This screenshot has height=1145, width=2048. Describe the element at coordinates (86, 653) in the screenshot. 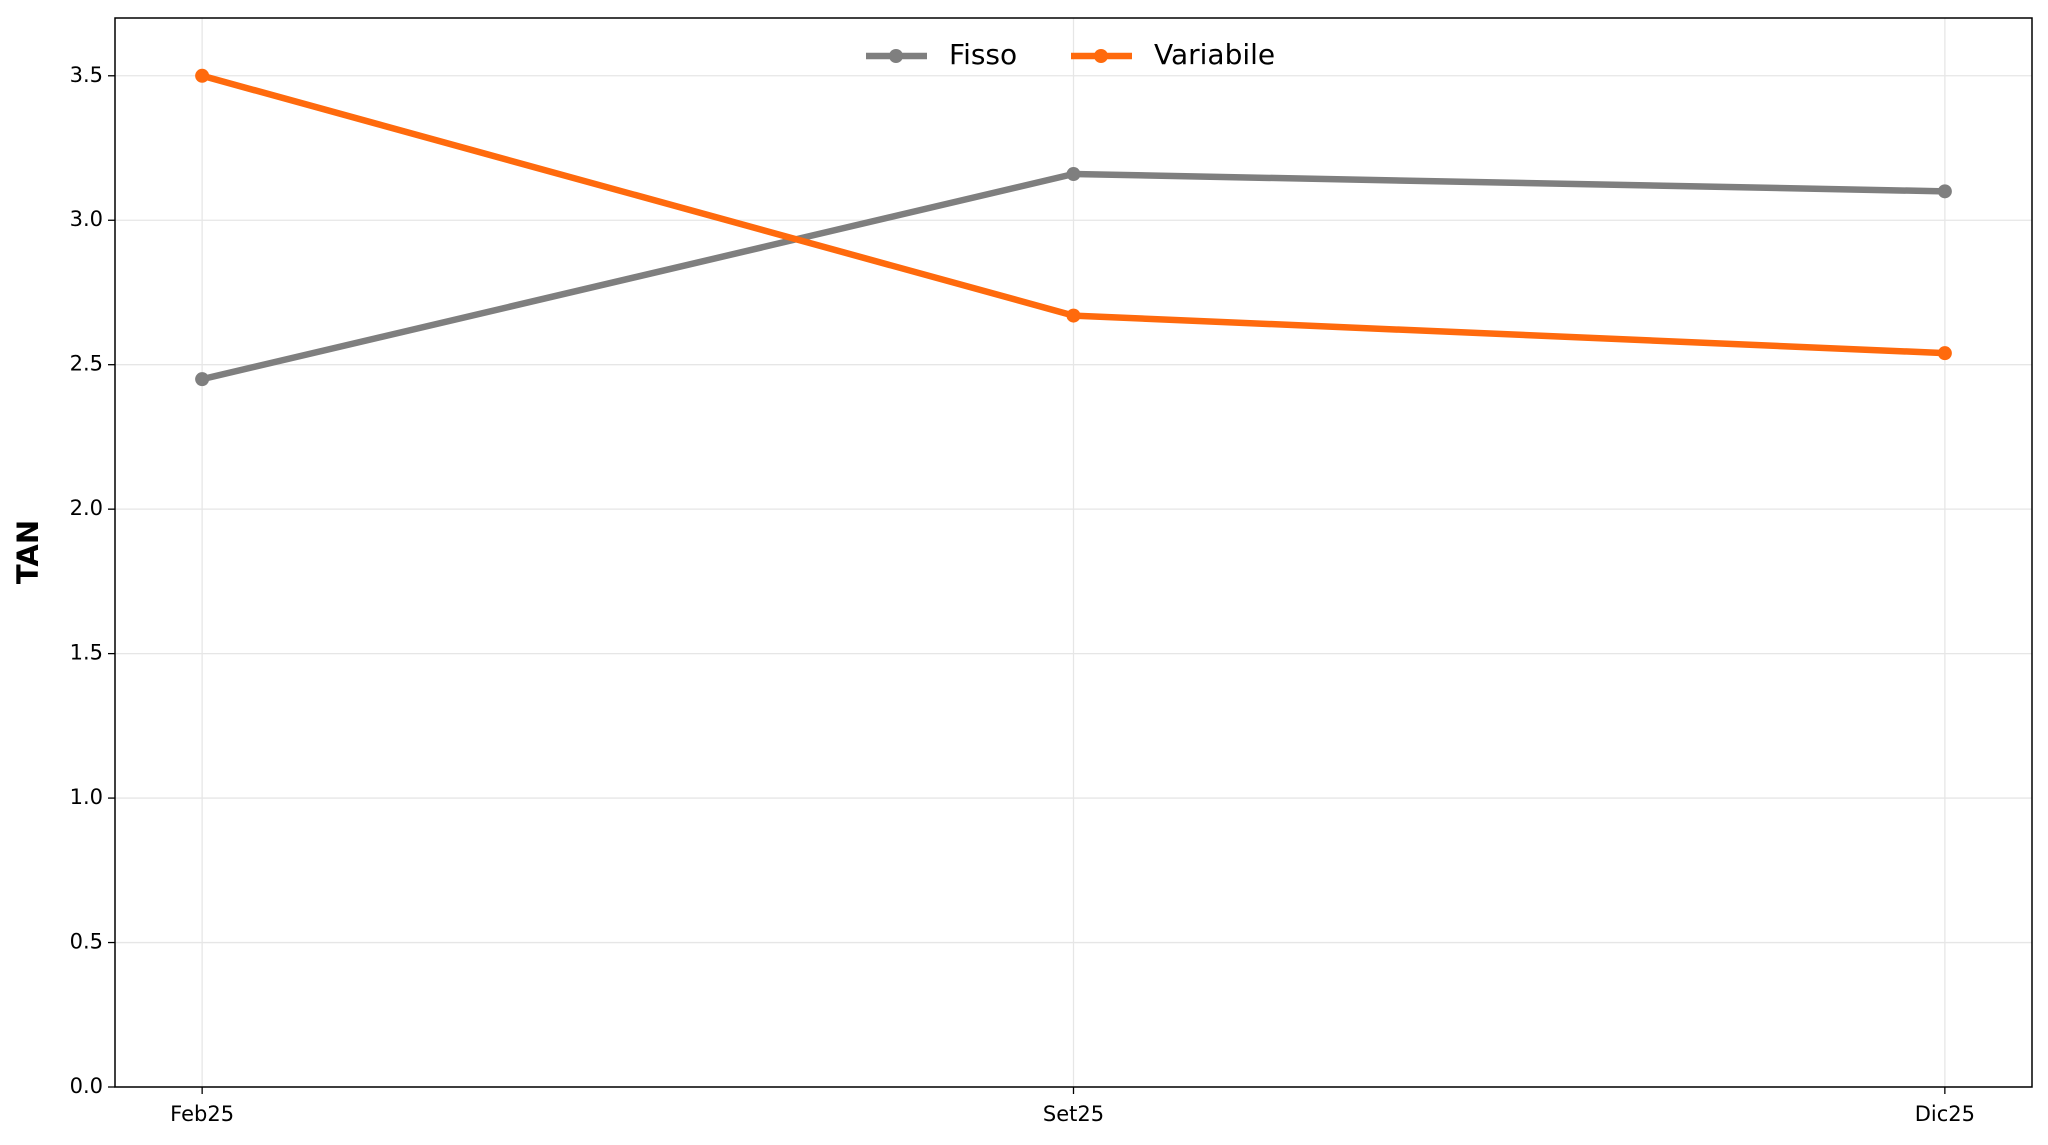

I see `y-tick-label: 1.5` at that location.